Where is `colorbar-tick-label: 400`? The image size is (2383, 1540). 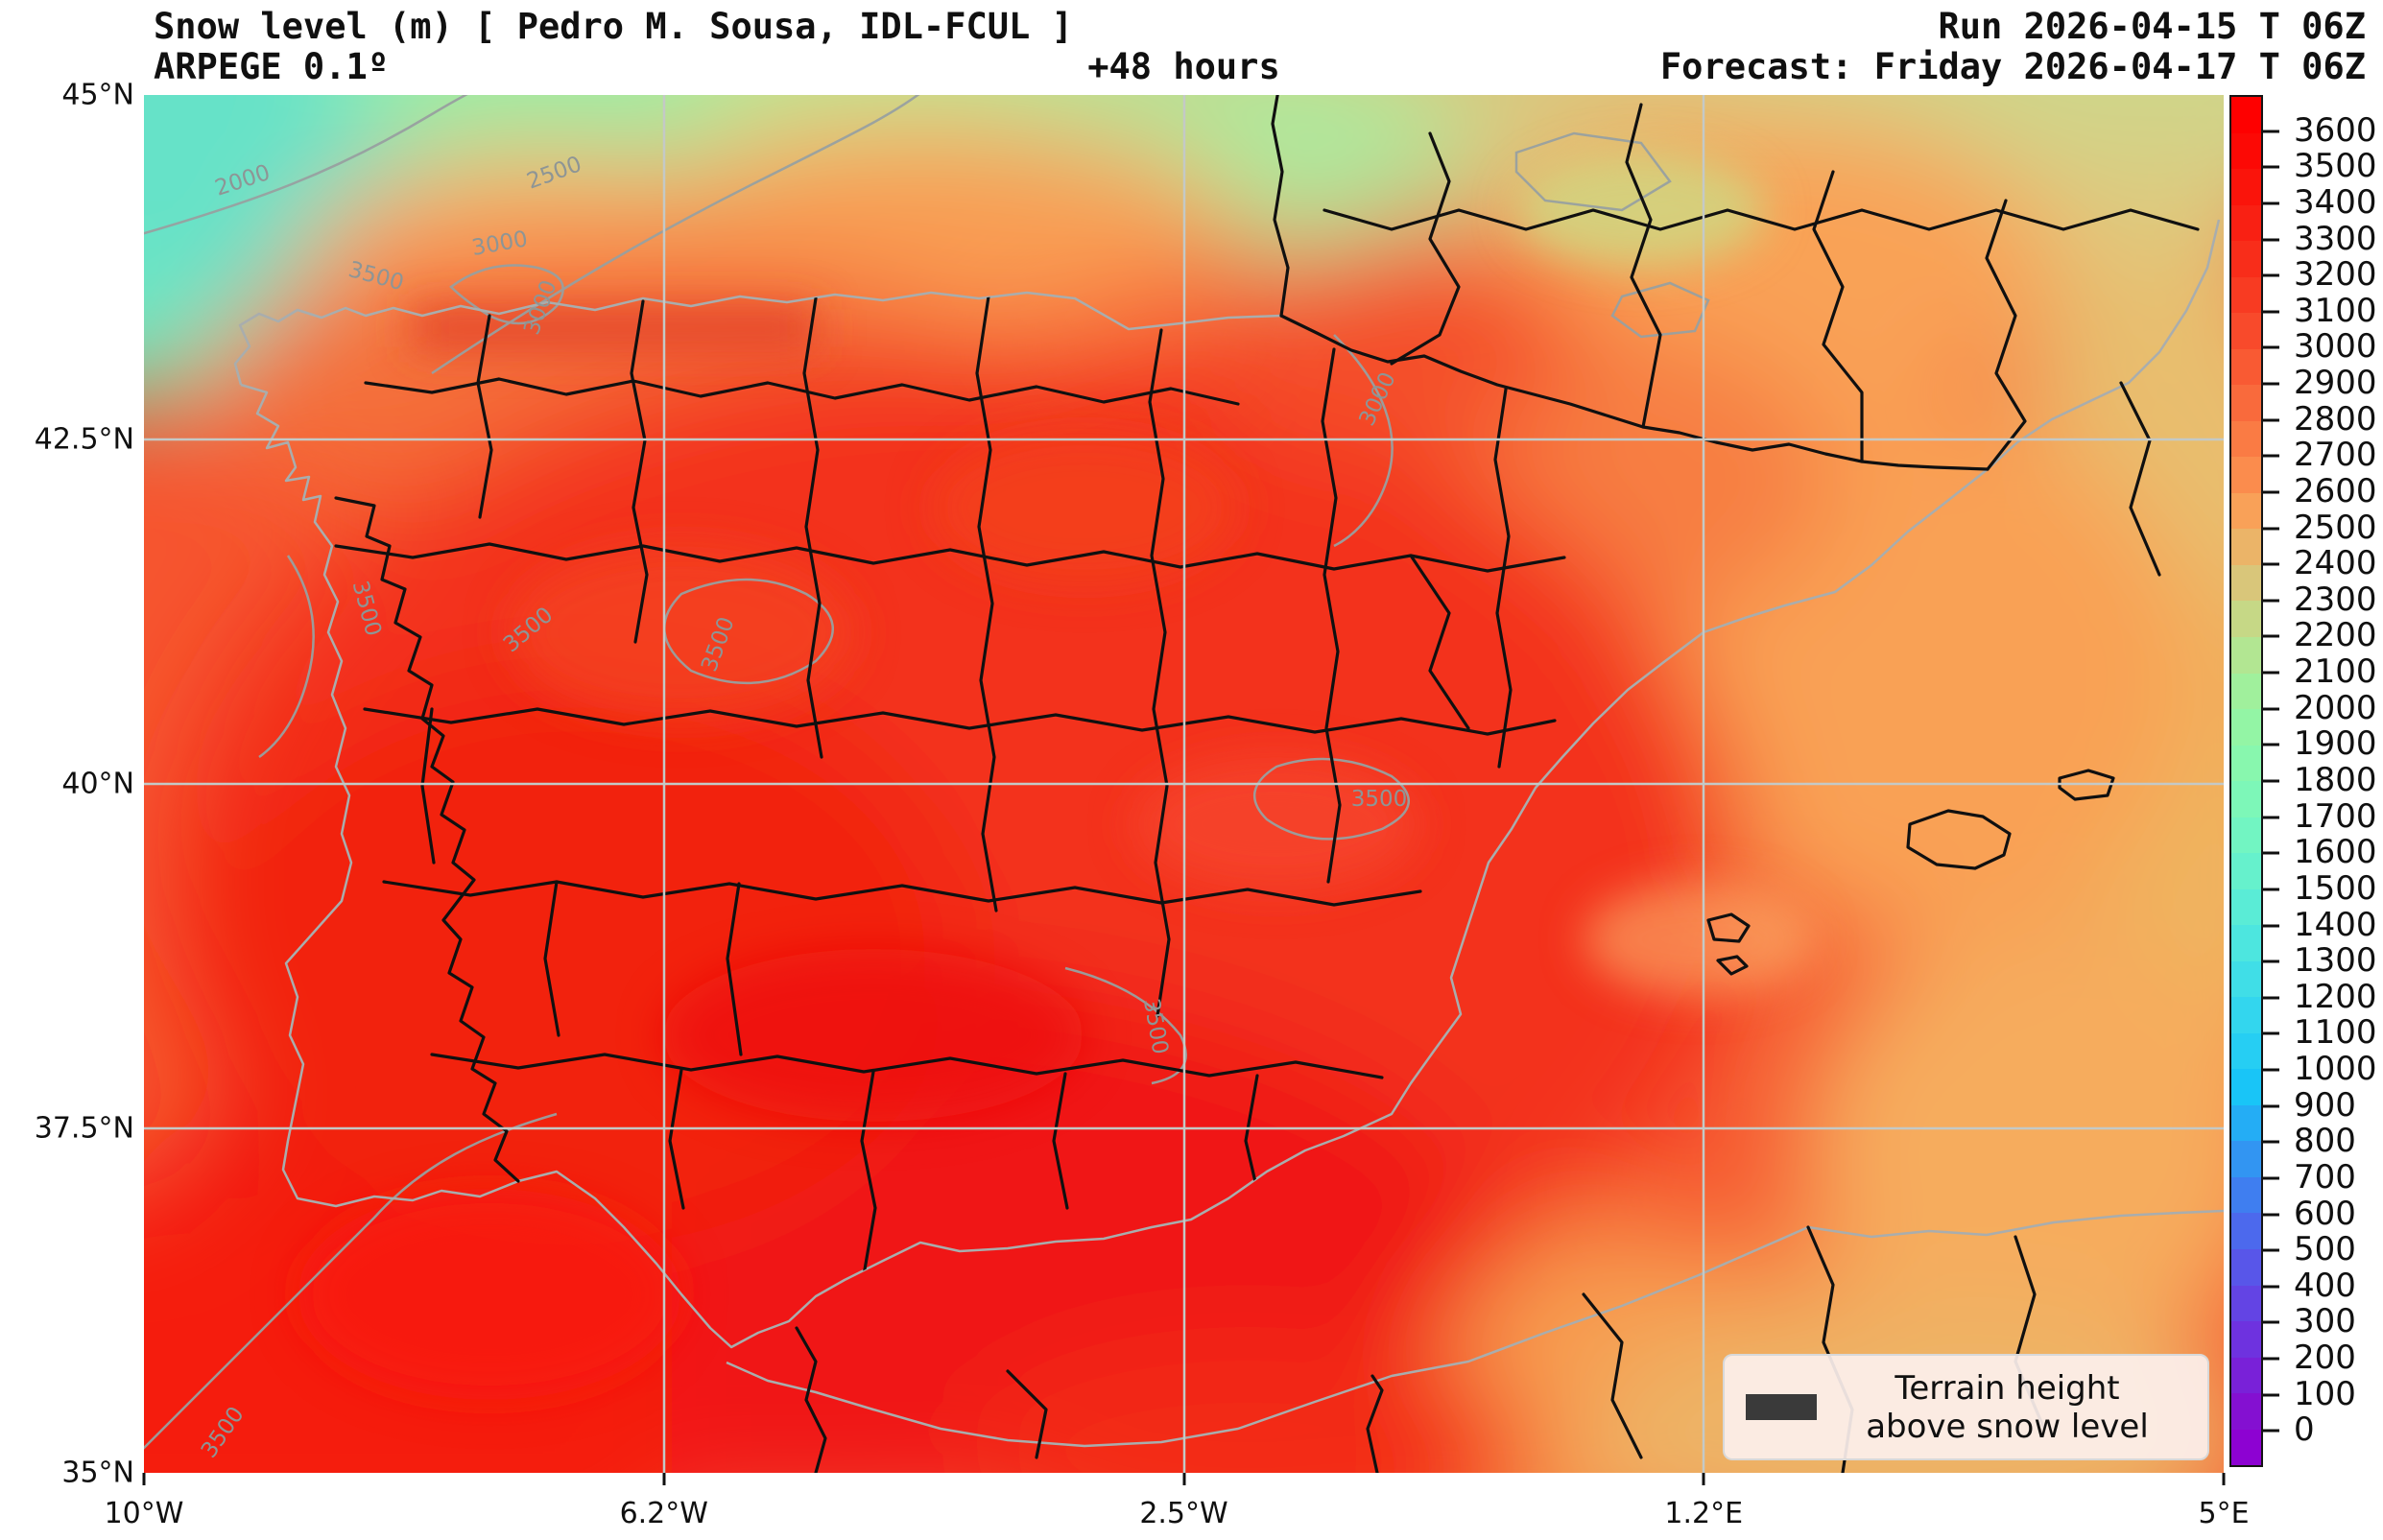 colorbar-tick-label: 400 is located at coordinates (2325, 1286).